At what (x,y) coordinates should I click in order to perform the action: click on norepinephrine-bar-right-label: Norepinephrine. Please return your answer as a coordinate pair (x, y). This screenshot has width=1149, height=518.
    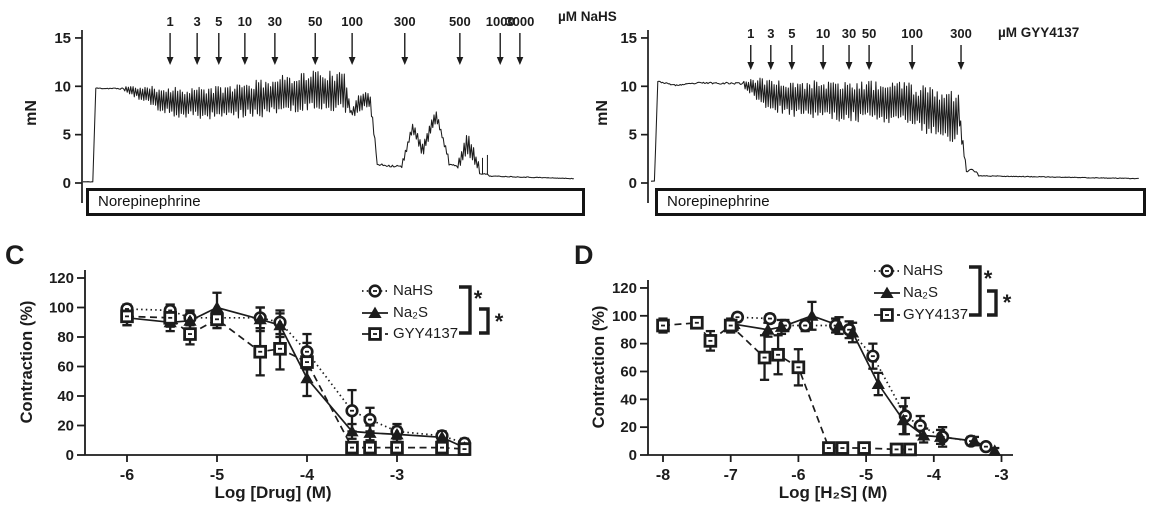
    Looking at the image, I should click on (718, 201).